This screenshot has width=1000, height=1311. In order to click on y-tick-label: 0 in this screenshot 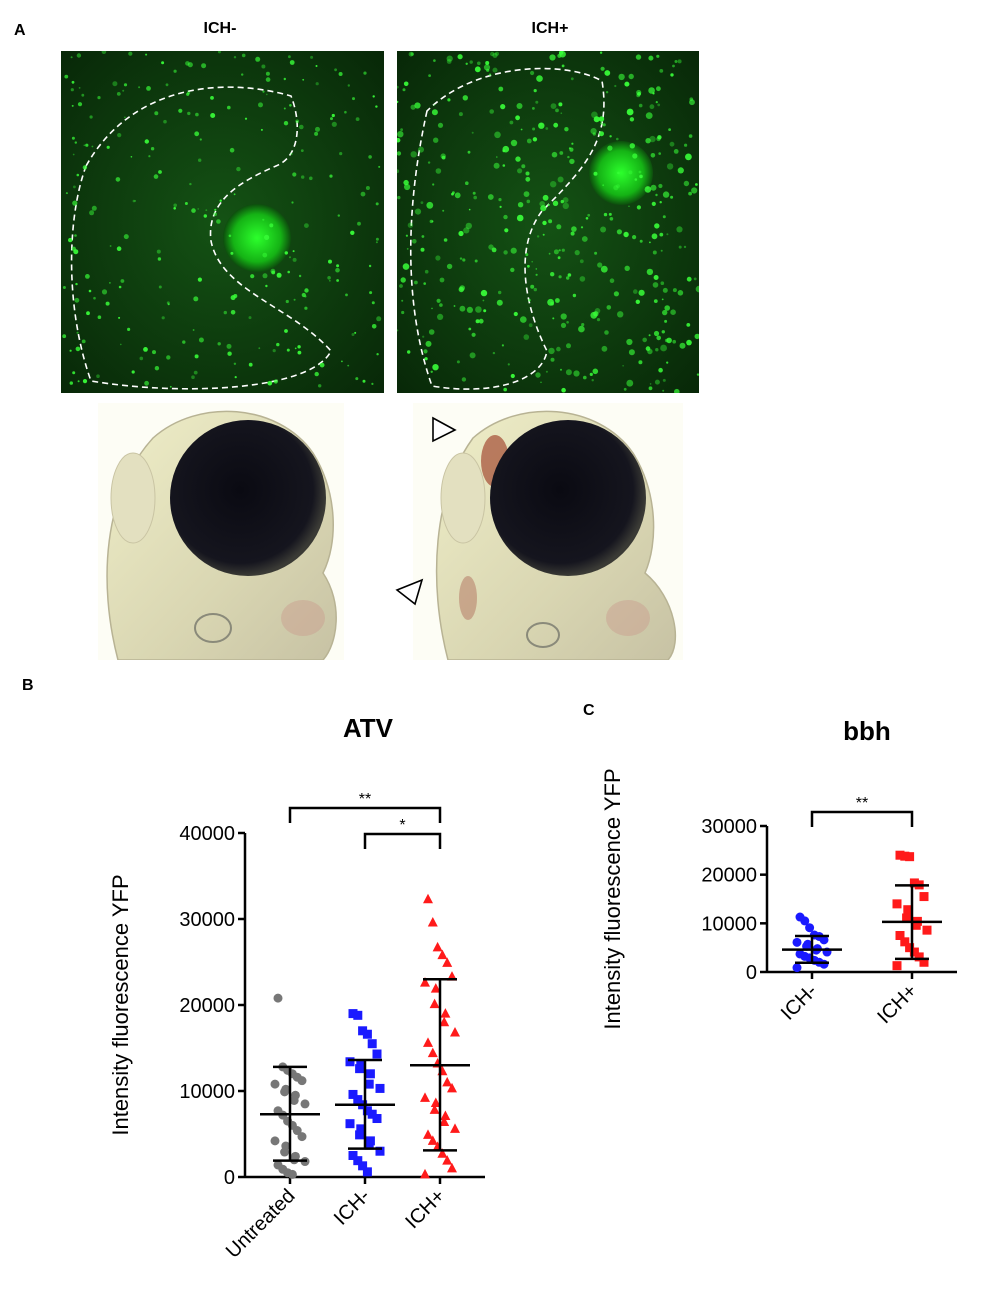, I will do `click(229, 1178)`.